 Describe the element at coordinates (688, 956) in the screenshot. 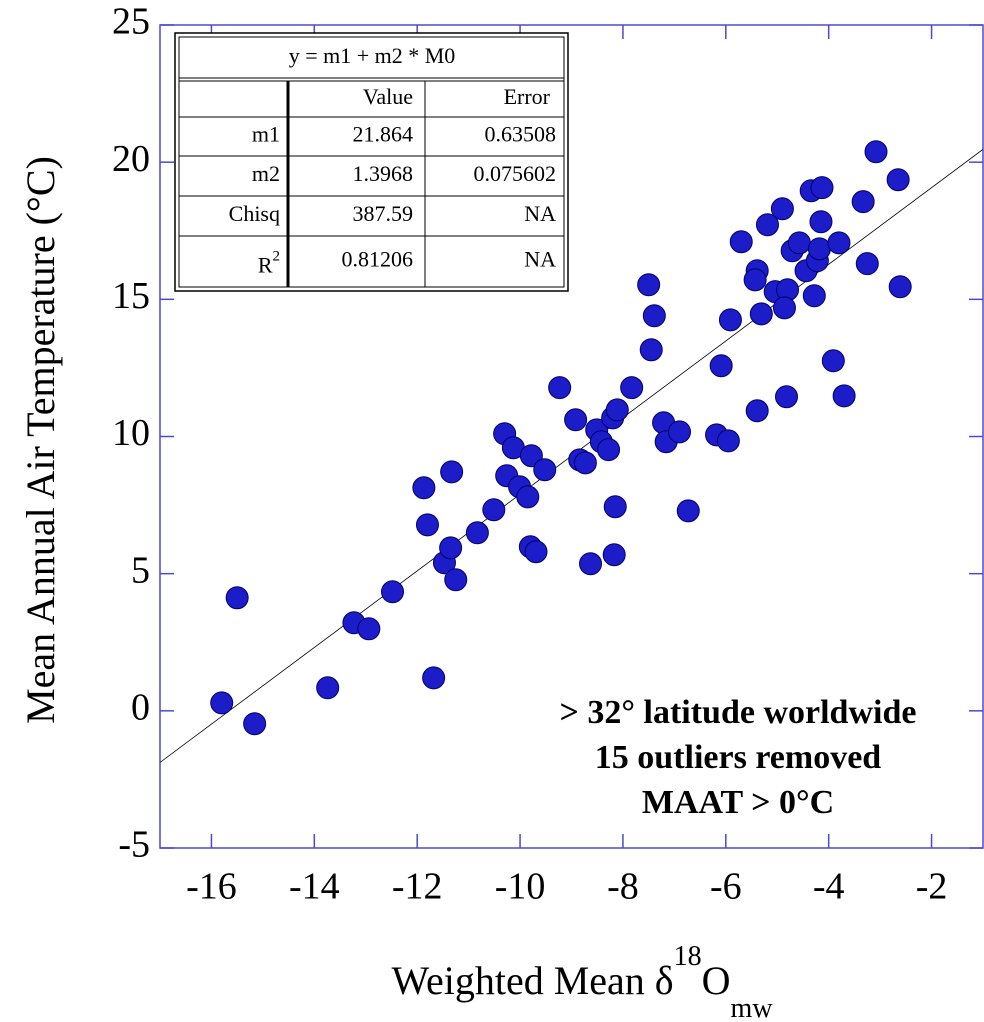

I see `x-axis-label-sup: 18` at that location.